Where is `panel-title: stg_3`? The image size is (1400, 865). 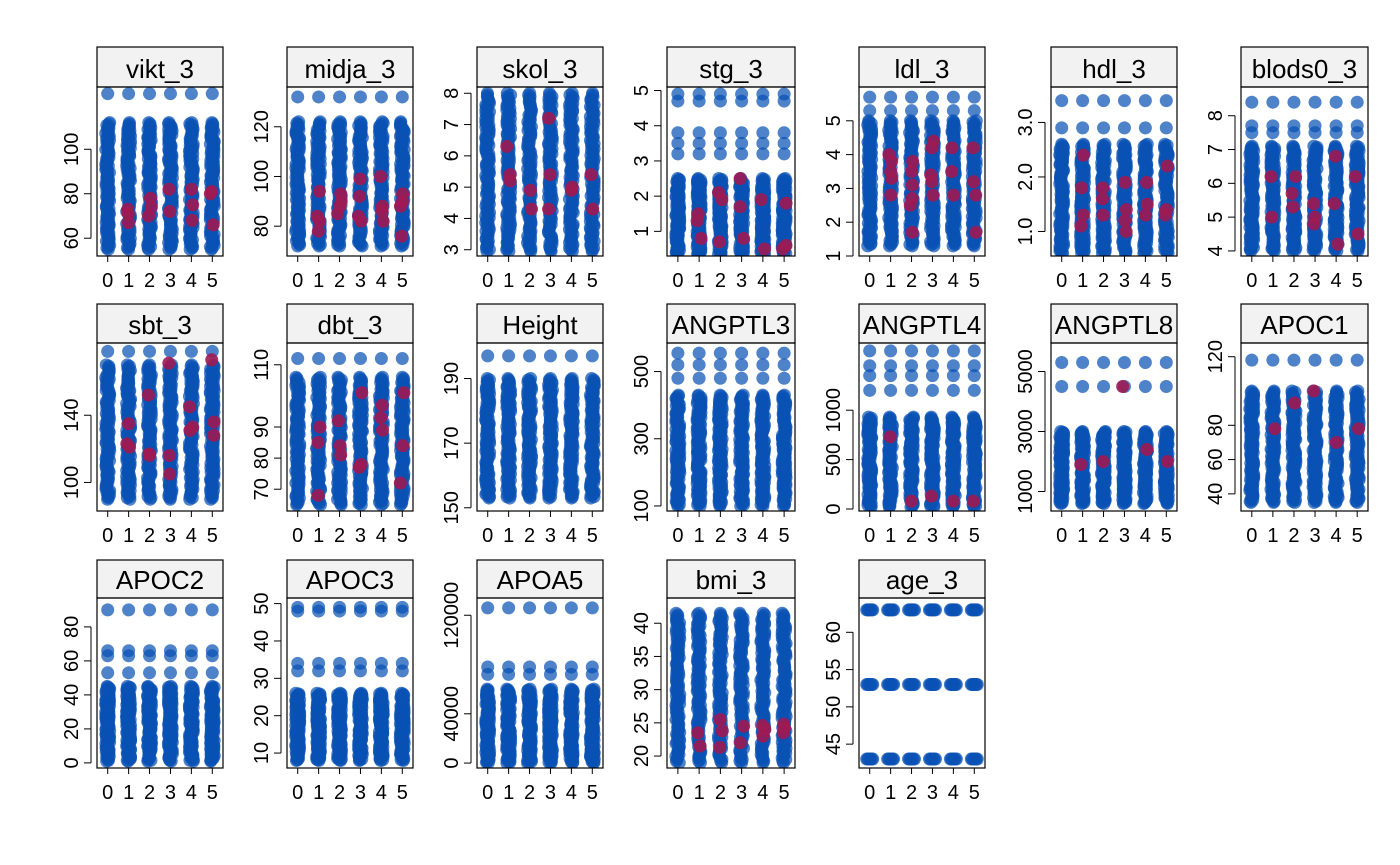 panel-title: stg_3 is located at coordinates (731, 69).